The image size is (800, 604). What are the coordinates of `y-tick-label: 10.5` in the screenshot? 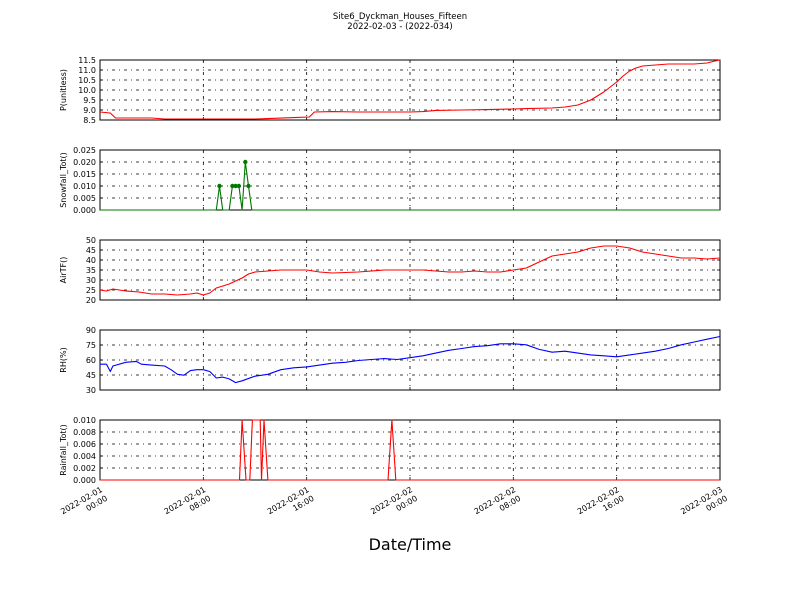 It's located at (87, 80).